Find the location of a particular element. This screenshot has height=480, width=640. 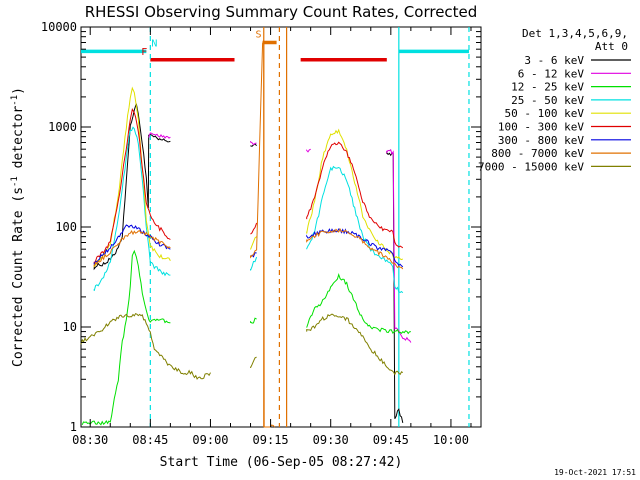

x-axis-title: Start Time (06-Sep-05 08:27:42) is located at coordinates (281, 462).